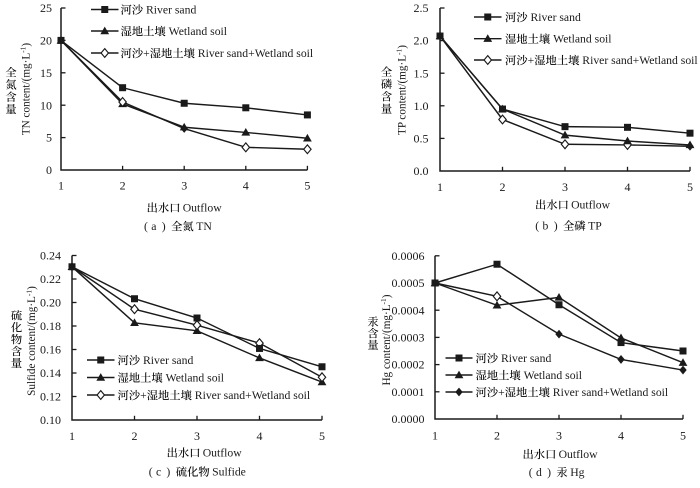 This screenshot has width=700, height=488. I want to click on svg-text: 0.0004, so click(408, 310).